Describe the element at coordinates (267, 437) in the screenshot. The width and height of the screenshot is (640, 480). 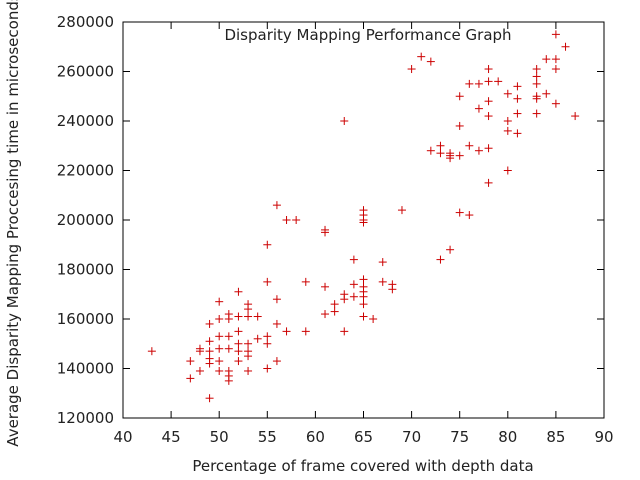
I see `x-tick-label: 55` at that location.